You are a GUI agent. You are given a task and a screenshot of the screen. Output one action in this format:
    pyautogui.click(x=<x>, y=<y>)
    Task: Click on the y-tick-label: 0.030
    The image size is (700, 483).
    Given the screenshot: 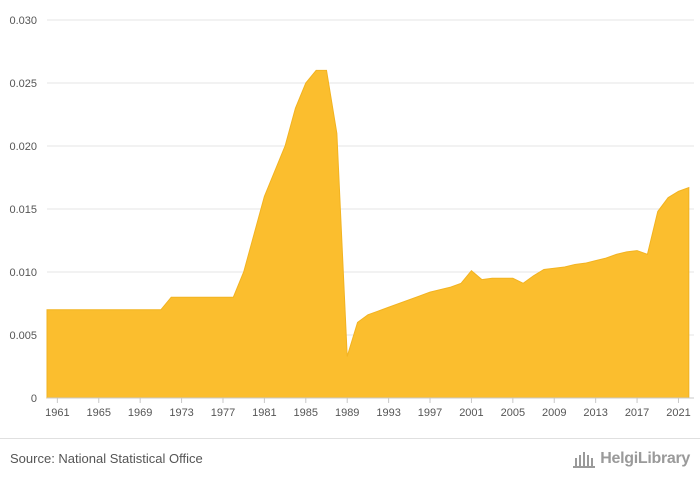 What is the action you would take?
    pyautogui.click(x=23, y=21)
    